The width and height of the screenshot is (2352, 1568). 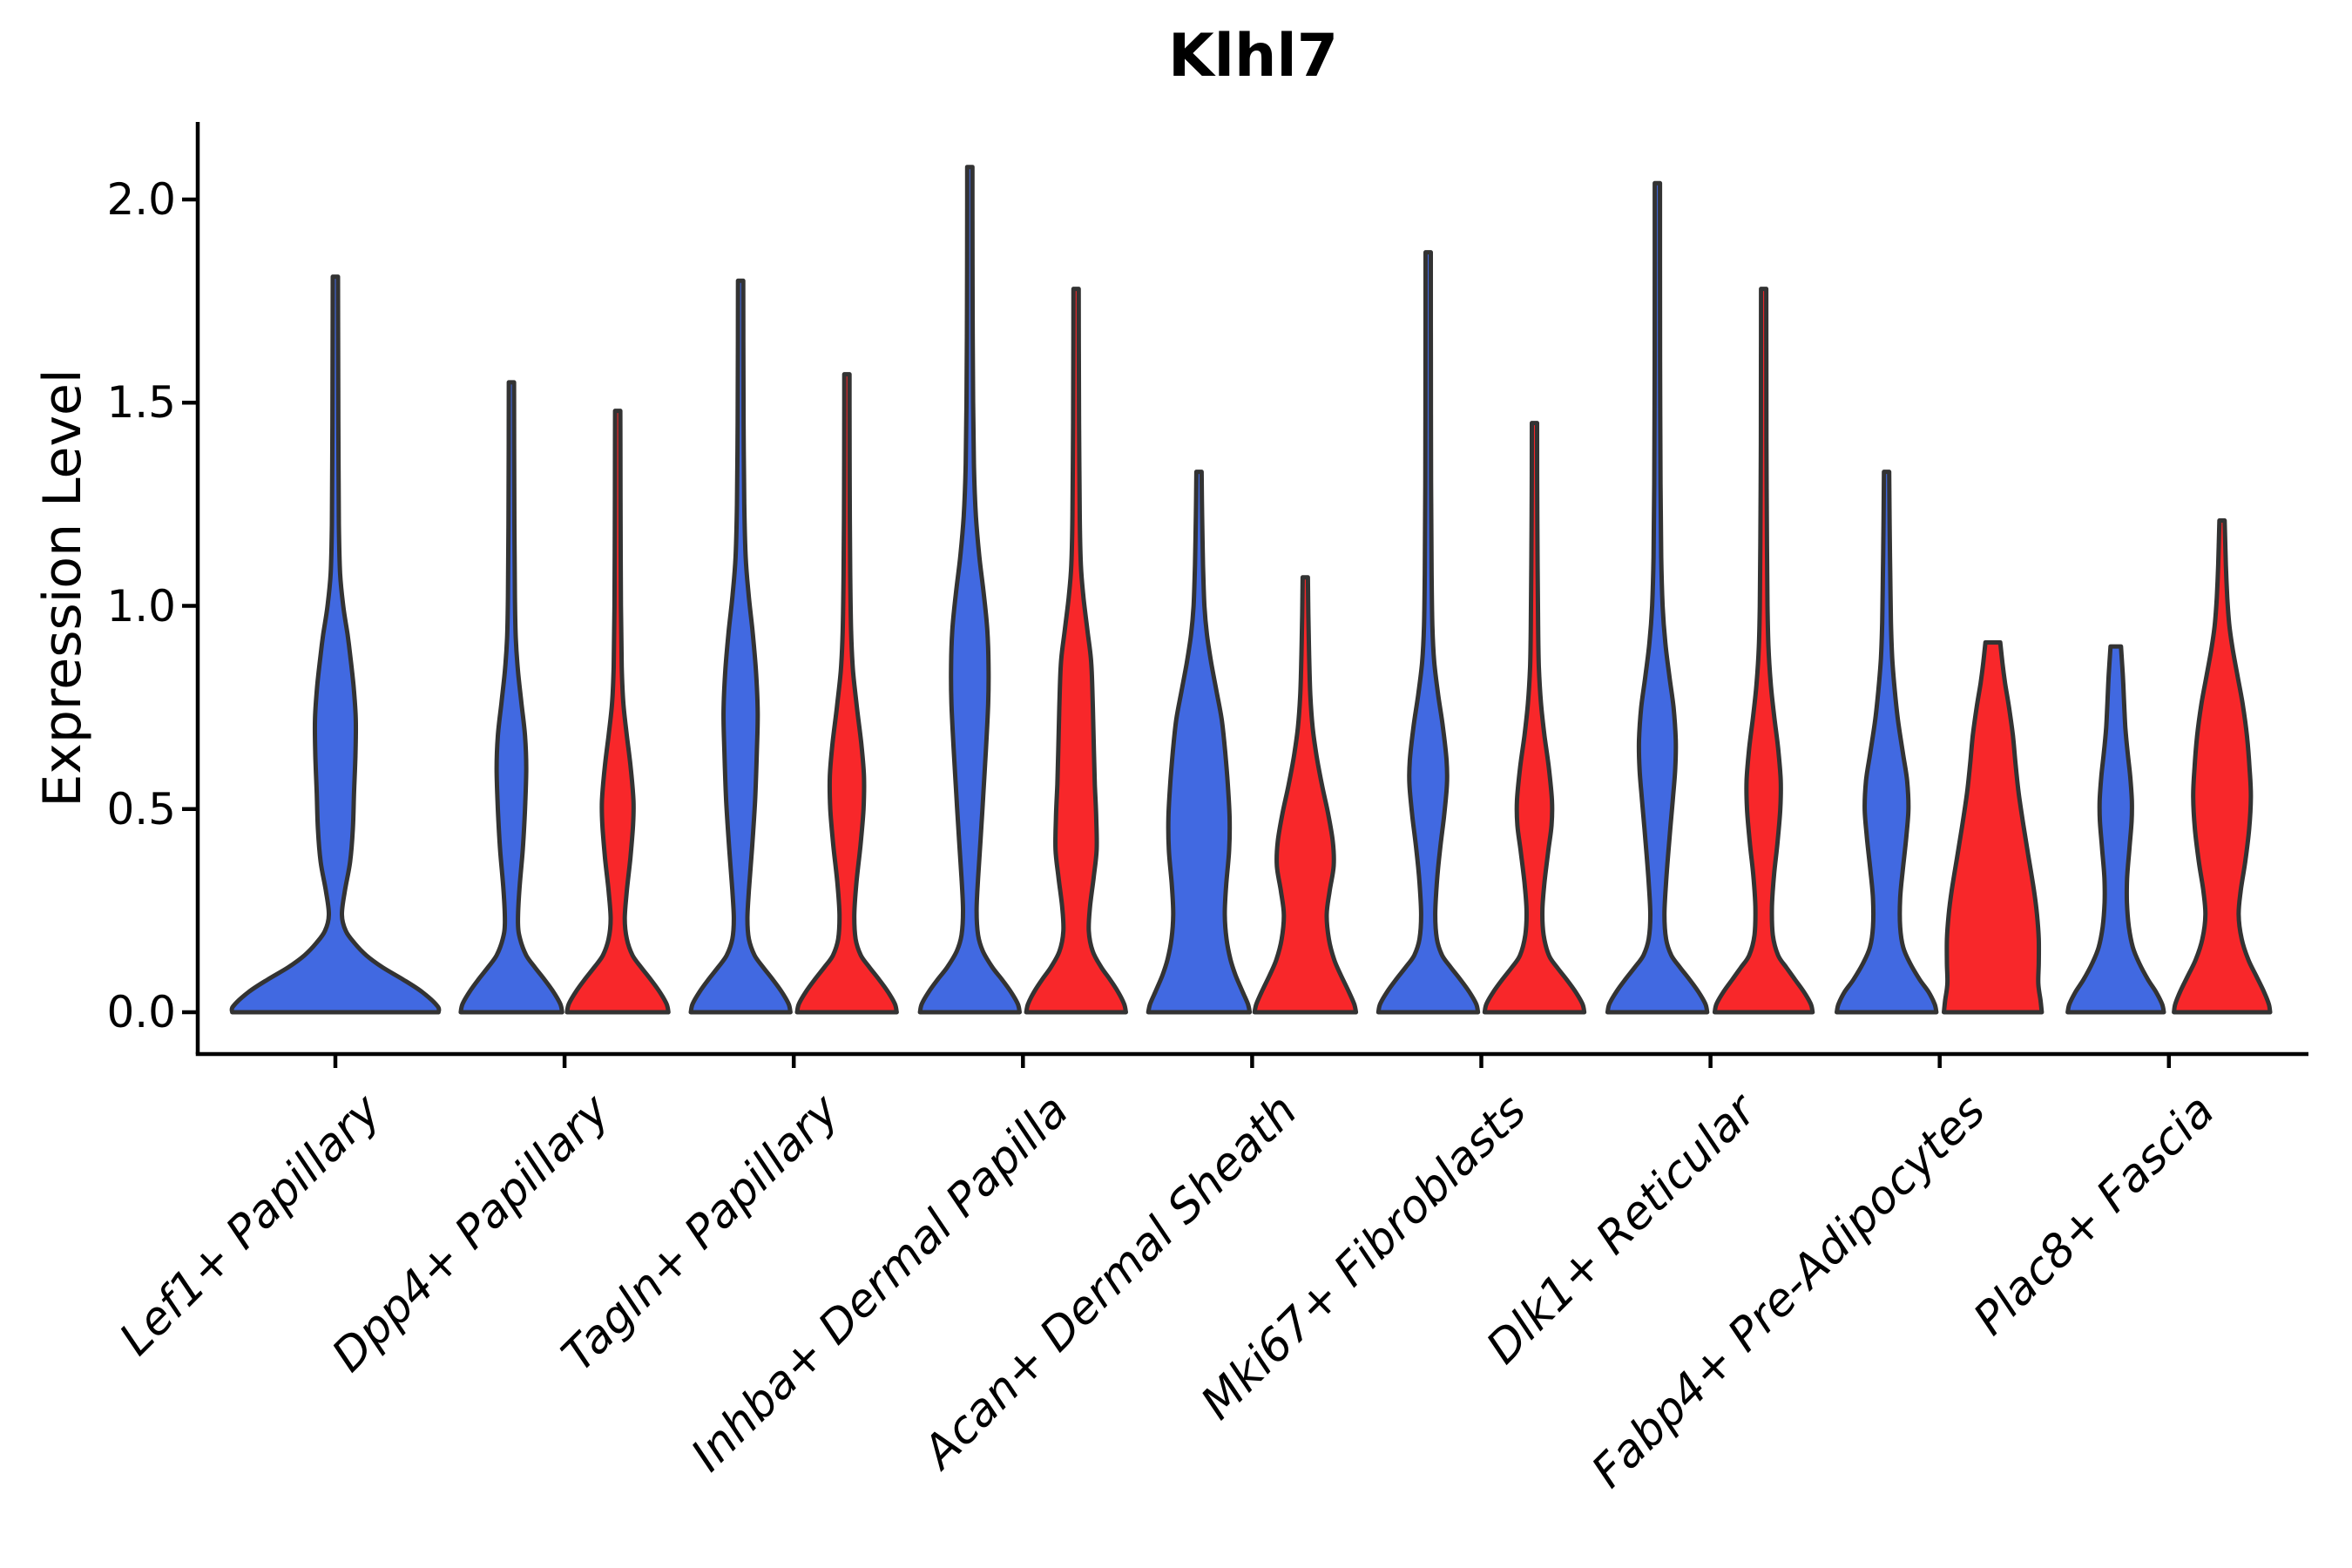 What do you see at coordinates (511, 697) in the screenshot?
I see `violin-dpp4-blue` at bounding box center [511, 697].